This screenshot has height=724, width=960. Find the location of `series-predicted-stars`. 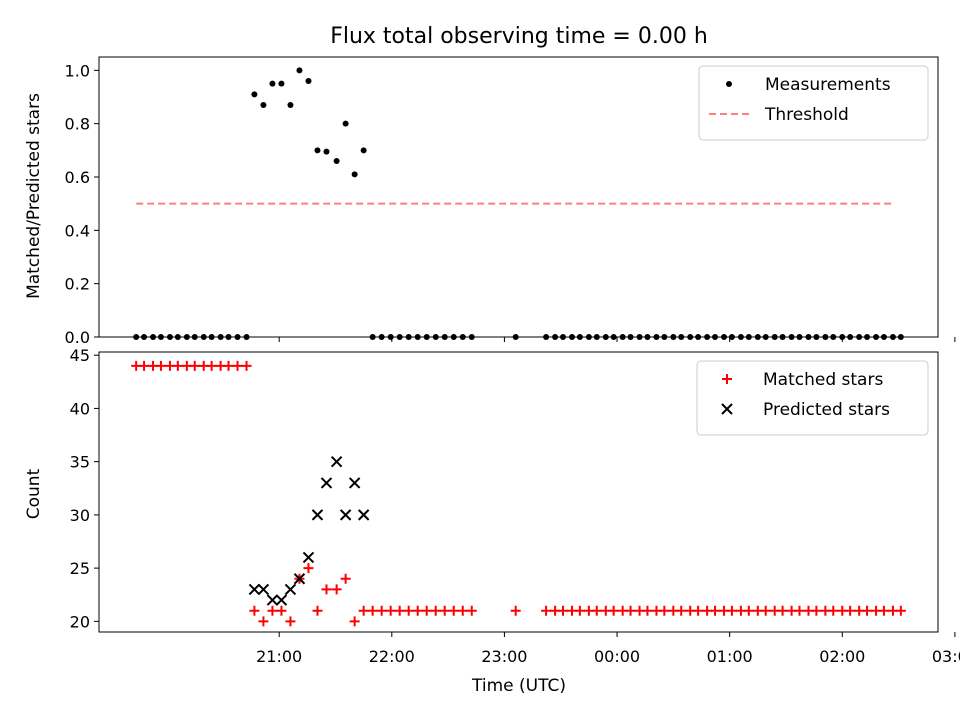

series-predicted-stars is located at coordinates (309, 530).